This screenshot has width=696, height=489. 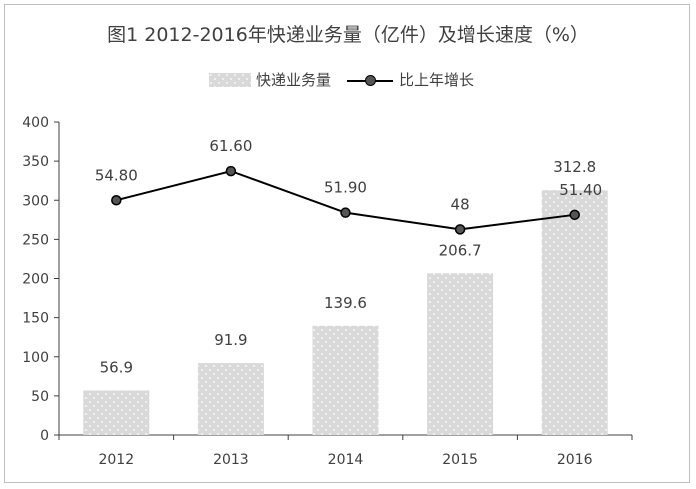 I want to click on y-tick-label: 350, so click(x=35, y=162).